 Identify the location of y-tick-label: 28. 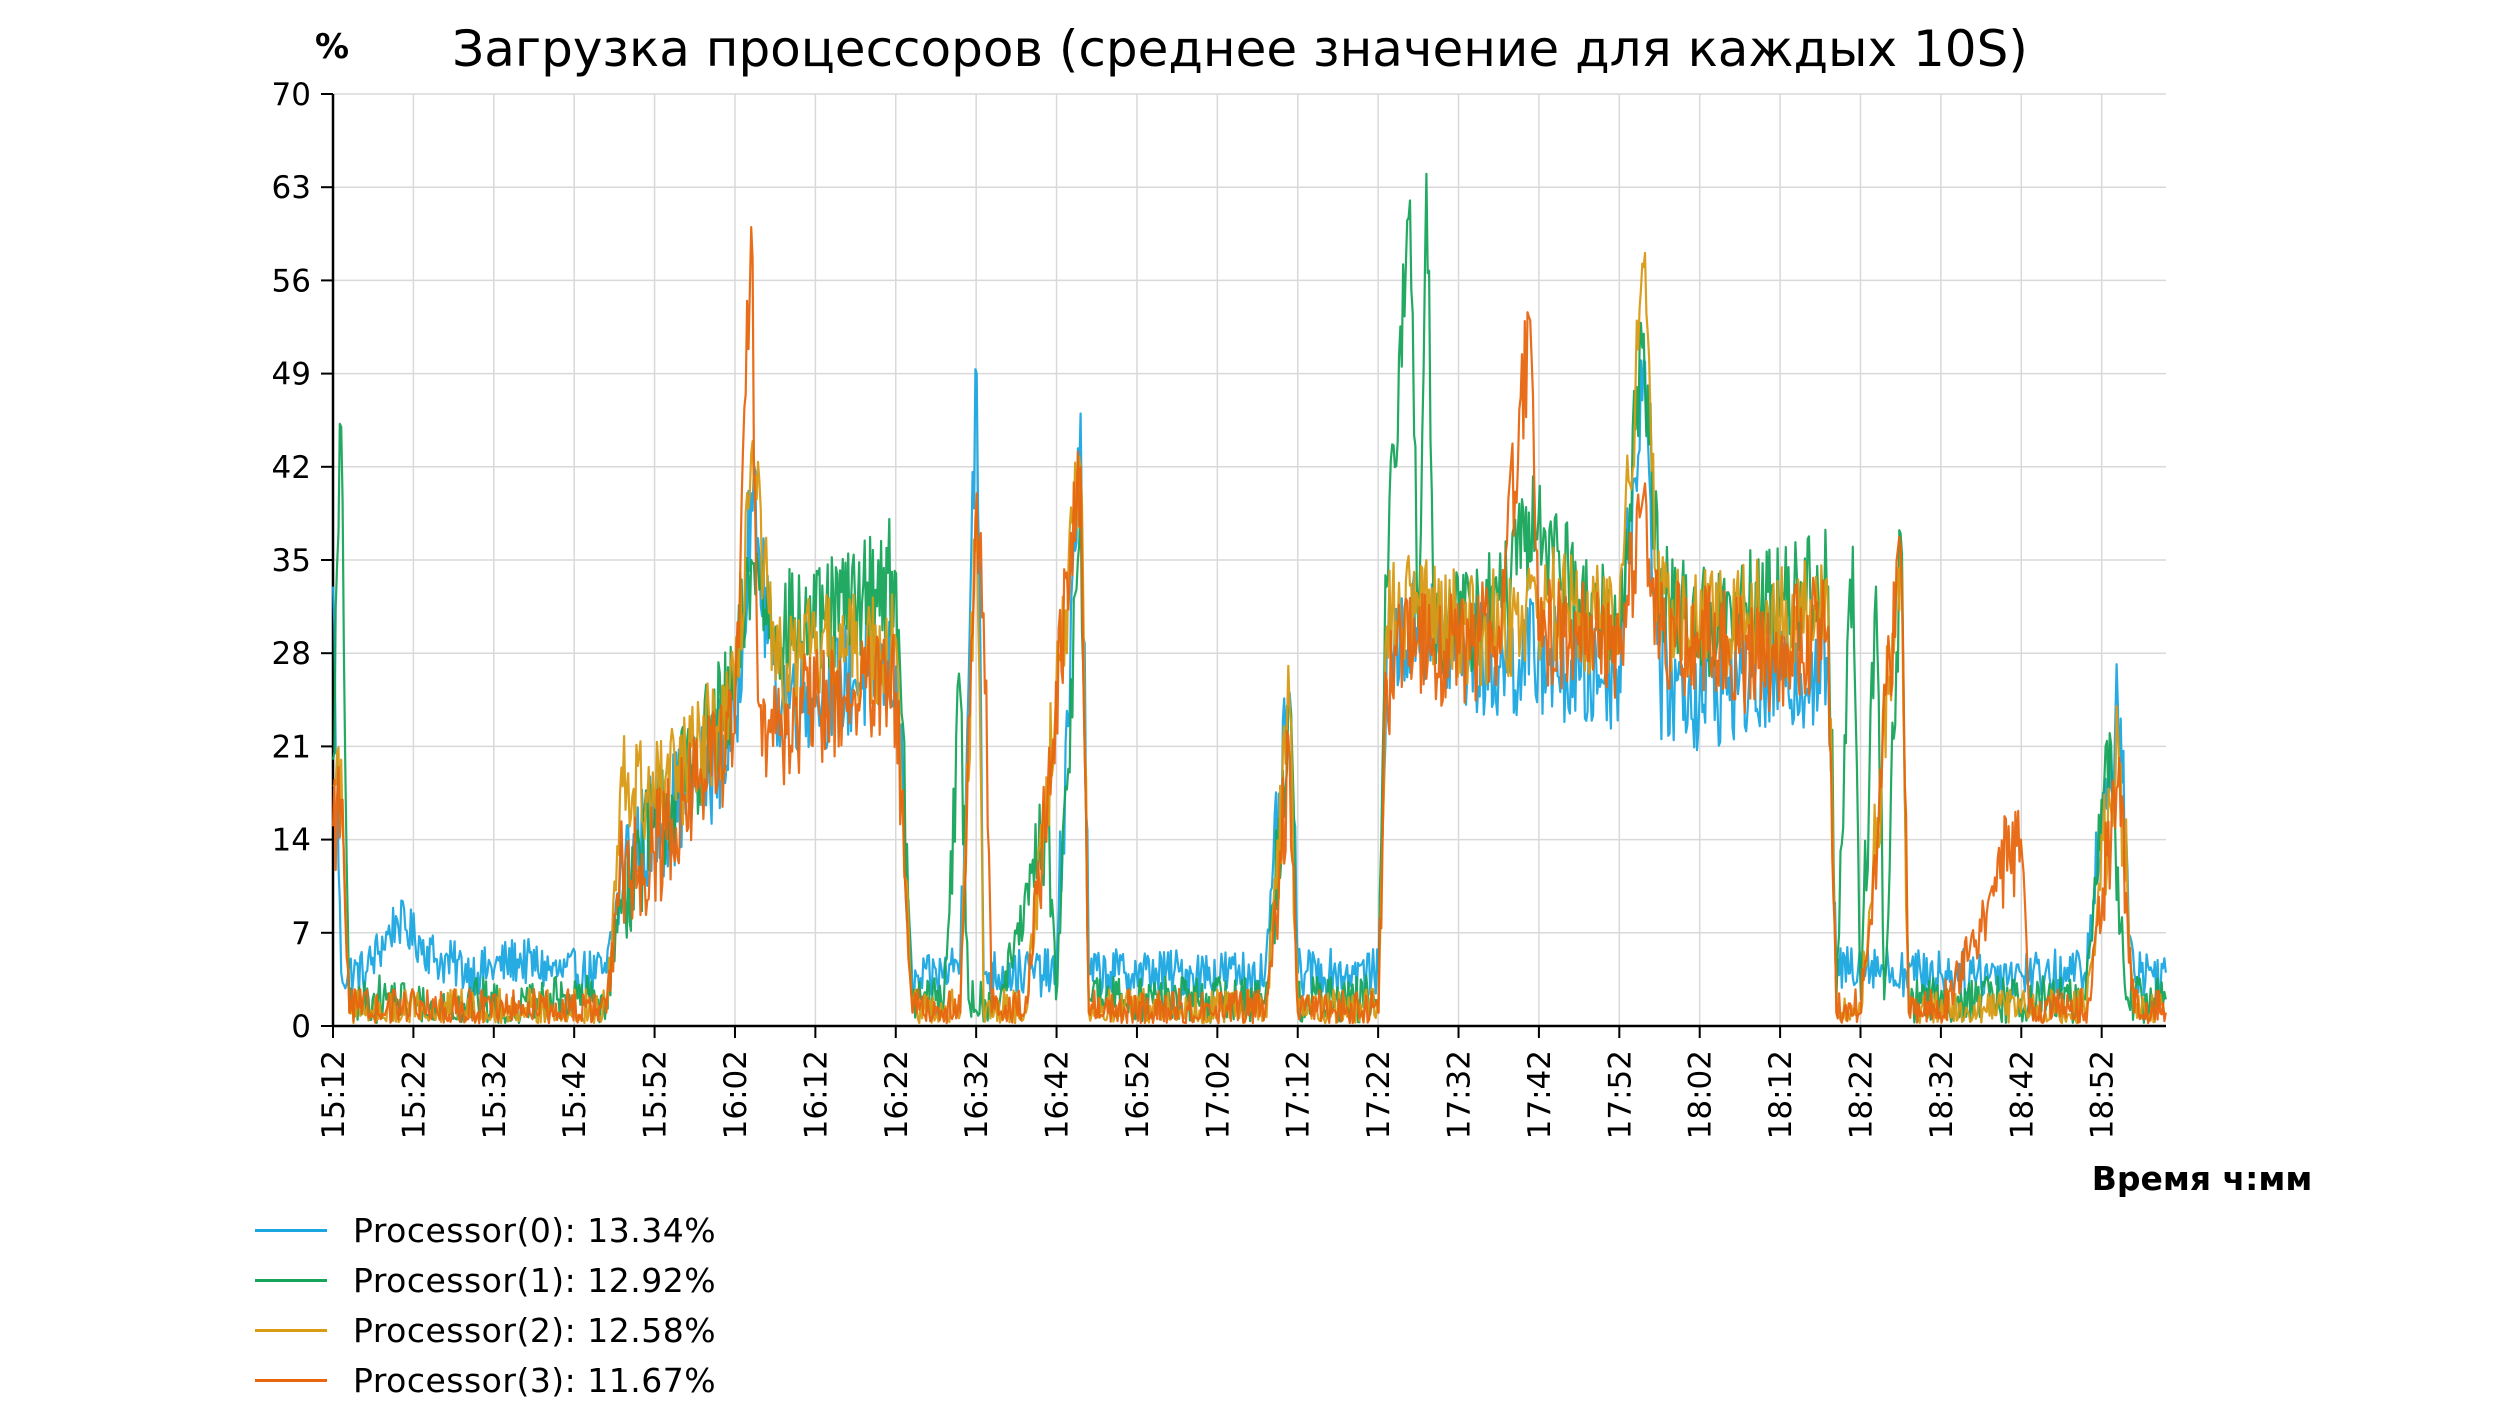
(291, 654).